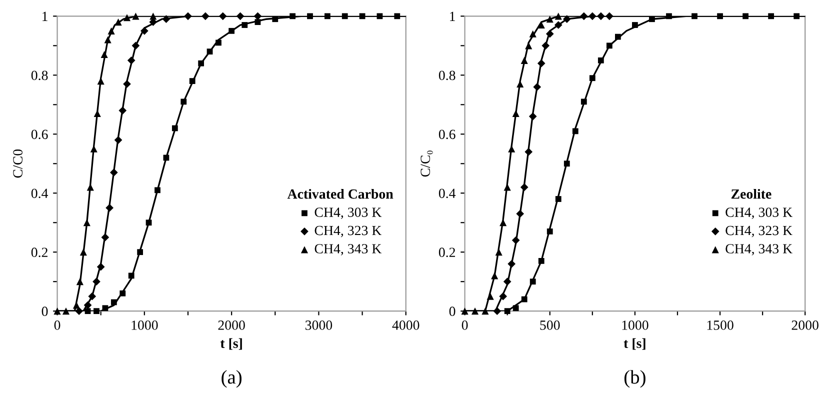 This screenshot has height=404, width=830. Describe the element at coordinates (751, 193) in the screenshot. I see `legend-title: Zeolite` at that location.